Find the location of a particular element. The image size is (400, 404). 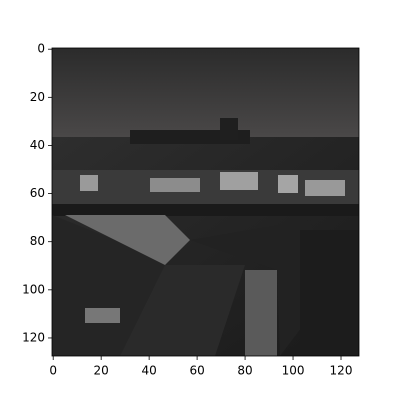

x-tick-label: 60 is located at coordinates (196, 371).